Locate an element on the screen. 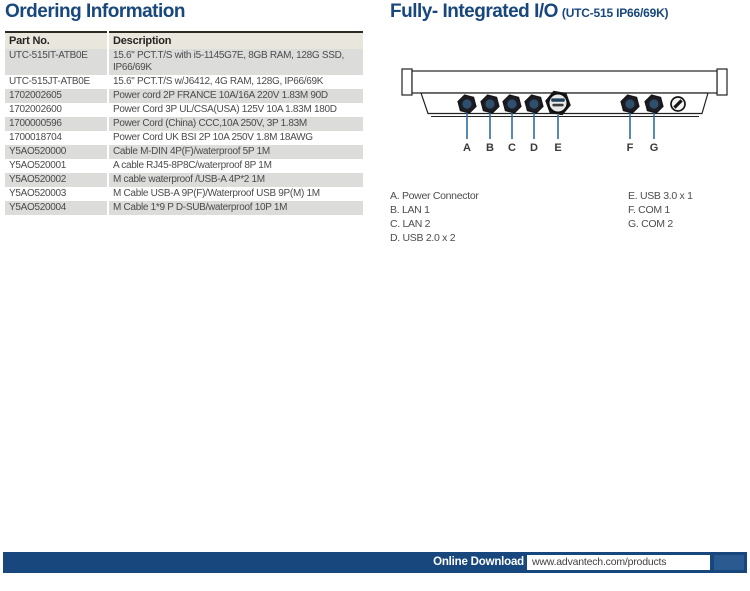  panel-edge-shape is located at coordinates (564, 82).